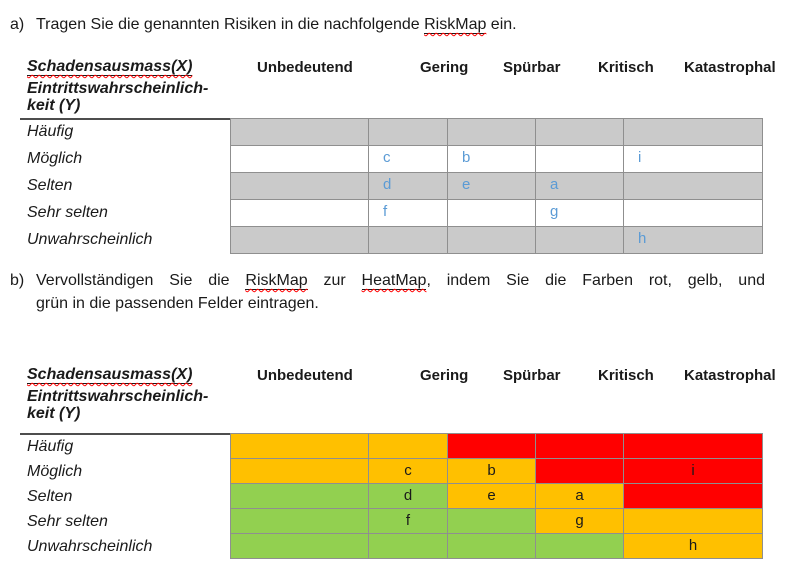 The height and width of the screenshot is (582, 800). I want to click on heatmap-cell: g, so click(579, 521).